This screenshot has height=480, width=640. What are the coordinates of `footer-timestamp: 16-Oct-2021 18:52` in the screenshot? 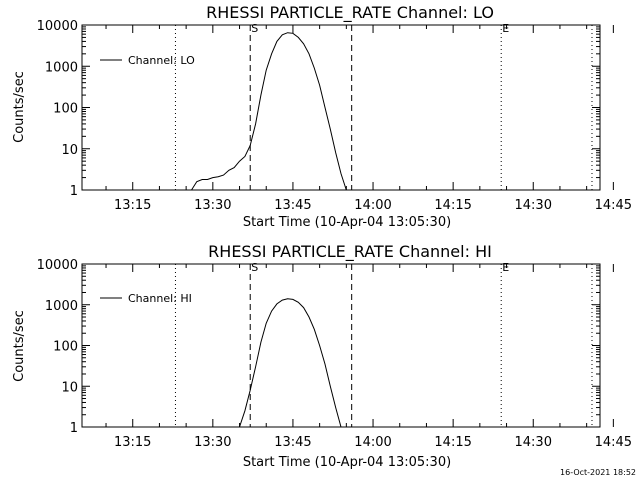 It's located at (598, 472).